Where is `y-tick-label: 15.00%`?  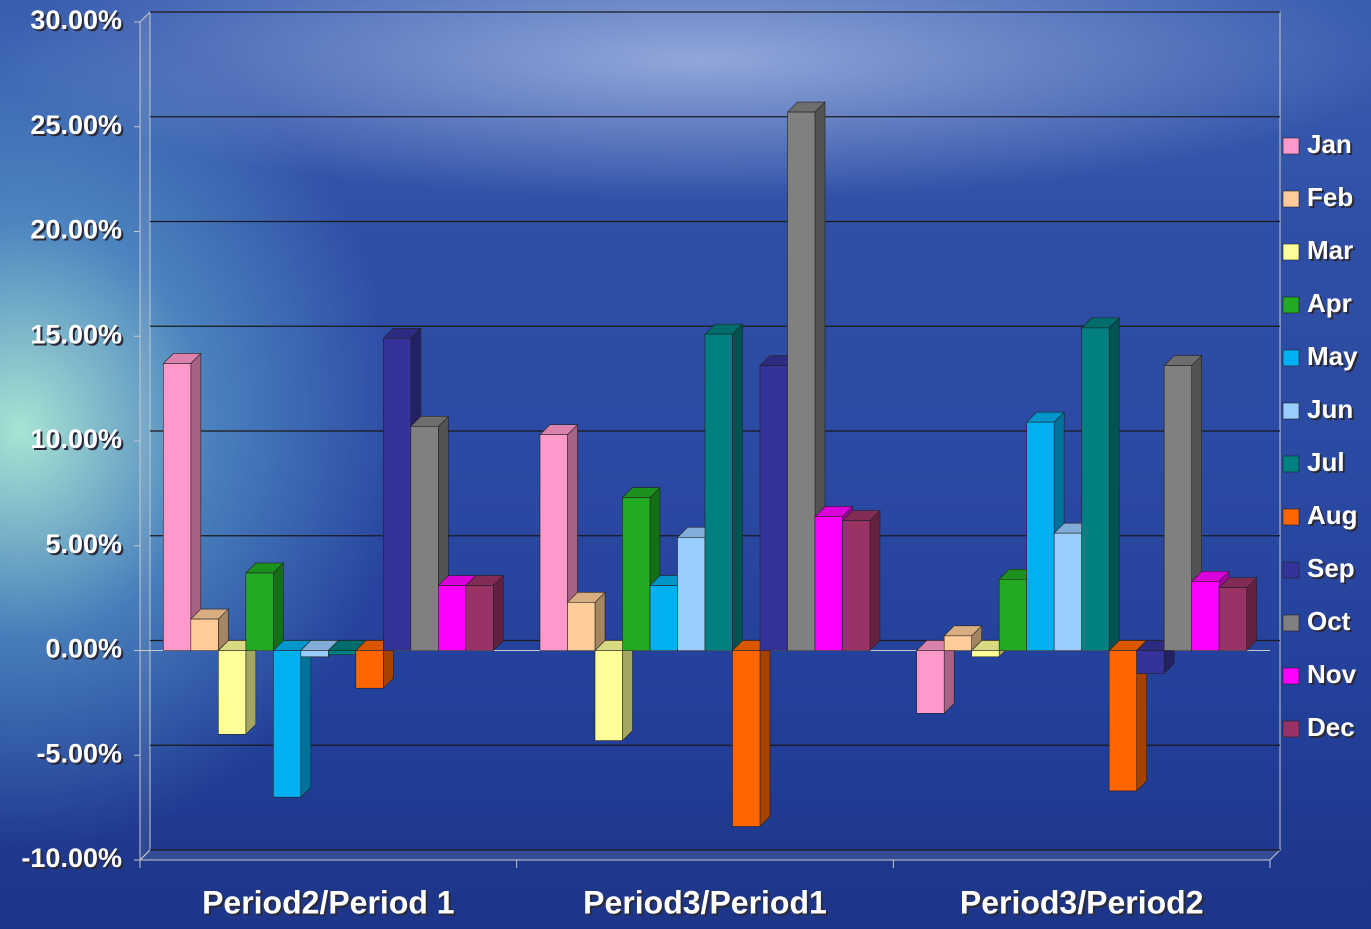
y-tick-label: 15.00% is located at coordinates (76, 334).